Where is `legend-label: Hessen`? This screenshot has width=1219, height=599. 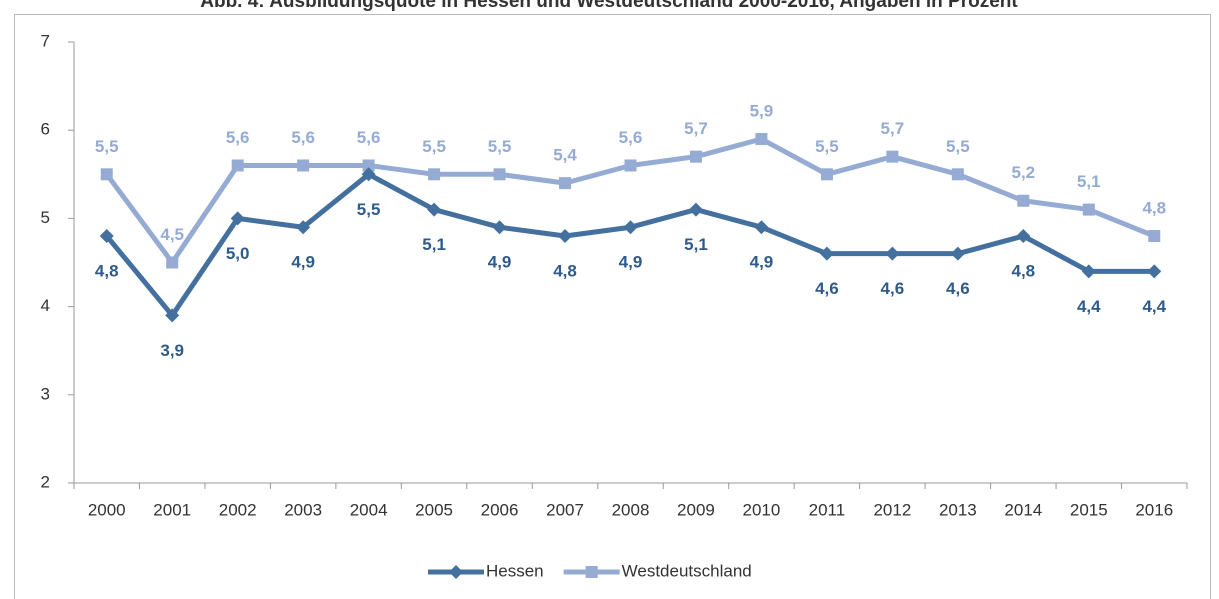 legend-label: Hessen is located at coordinates (515, 570).